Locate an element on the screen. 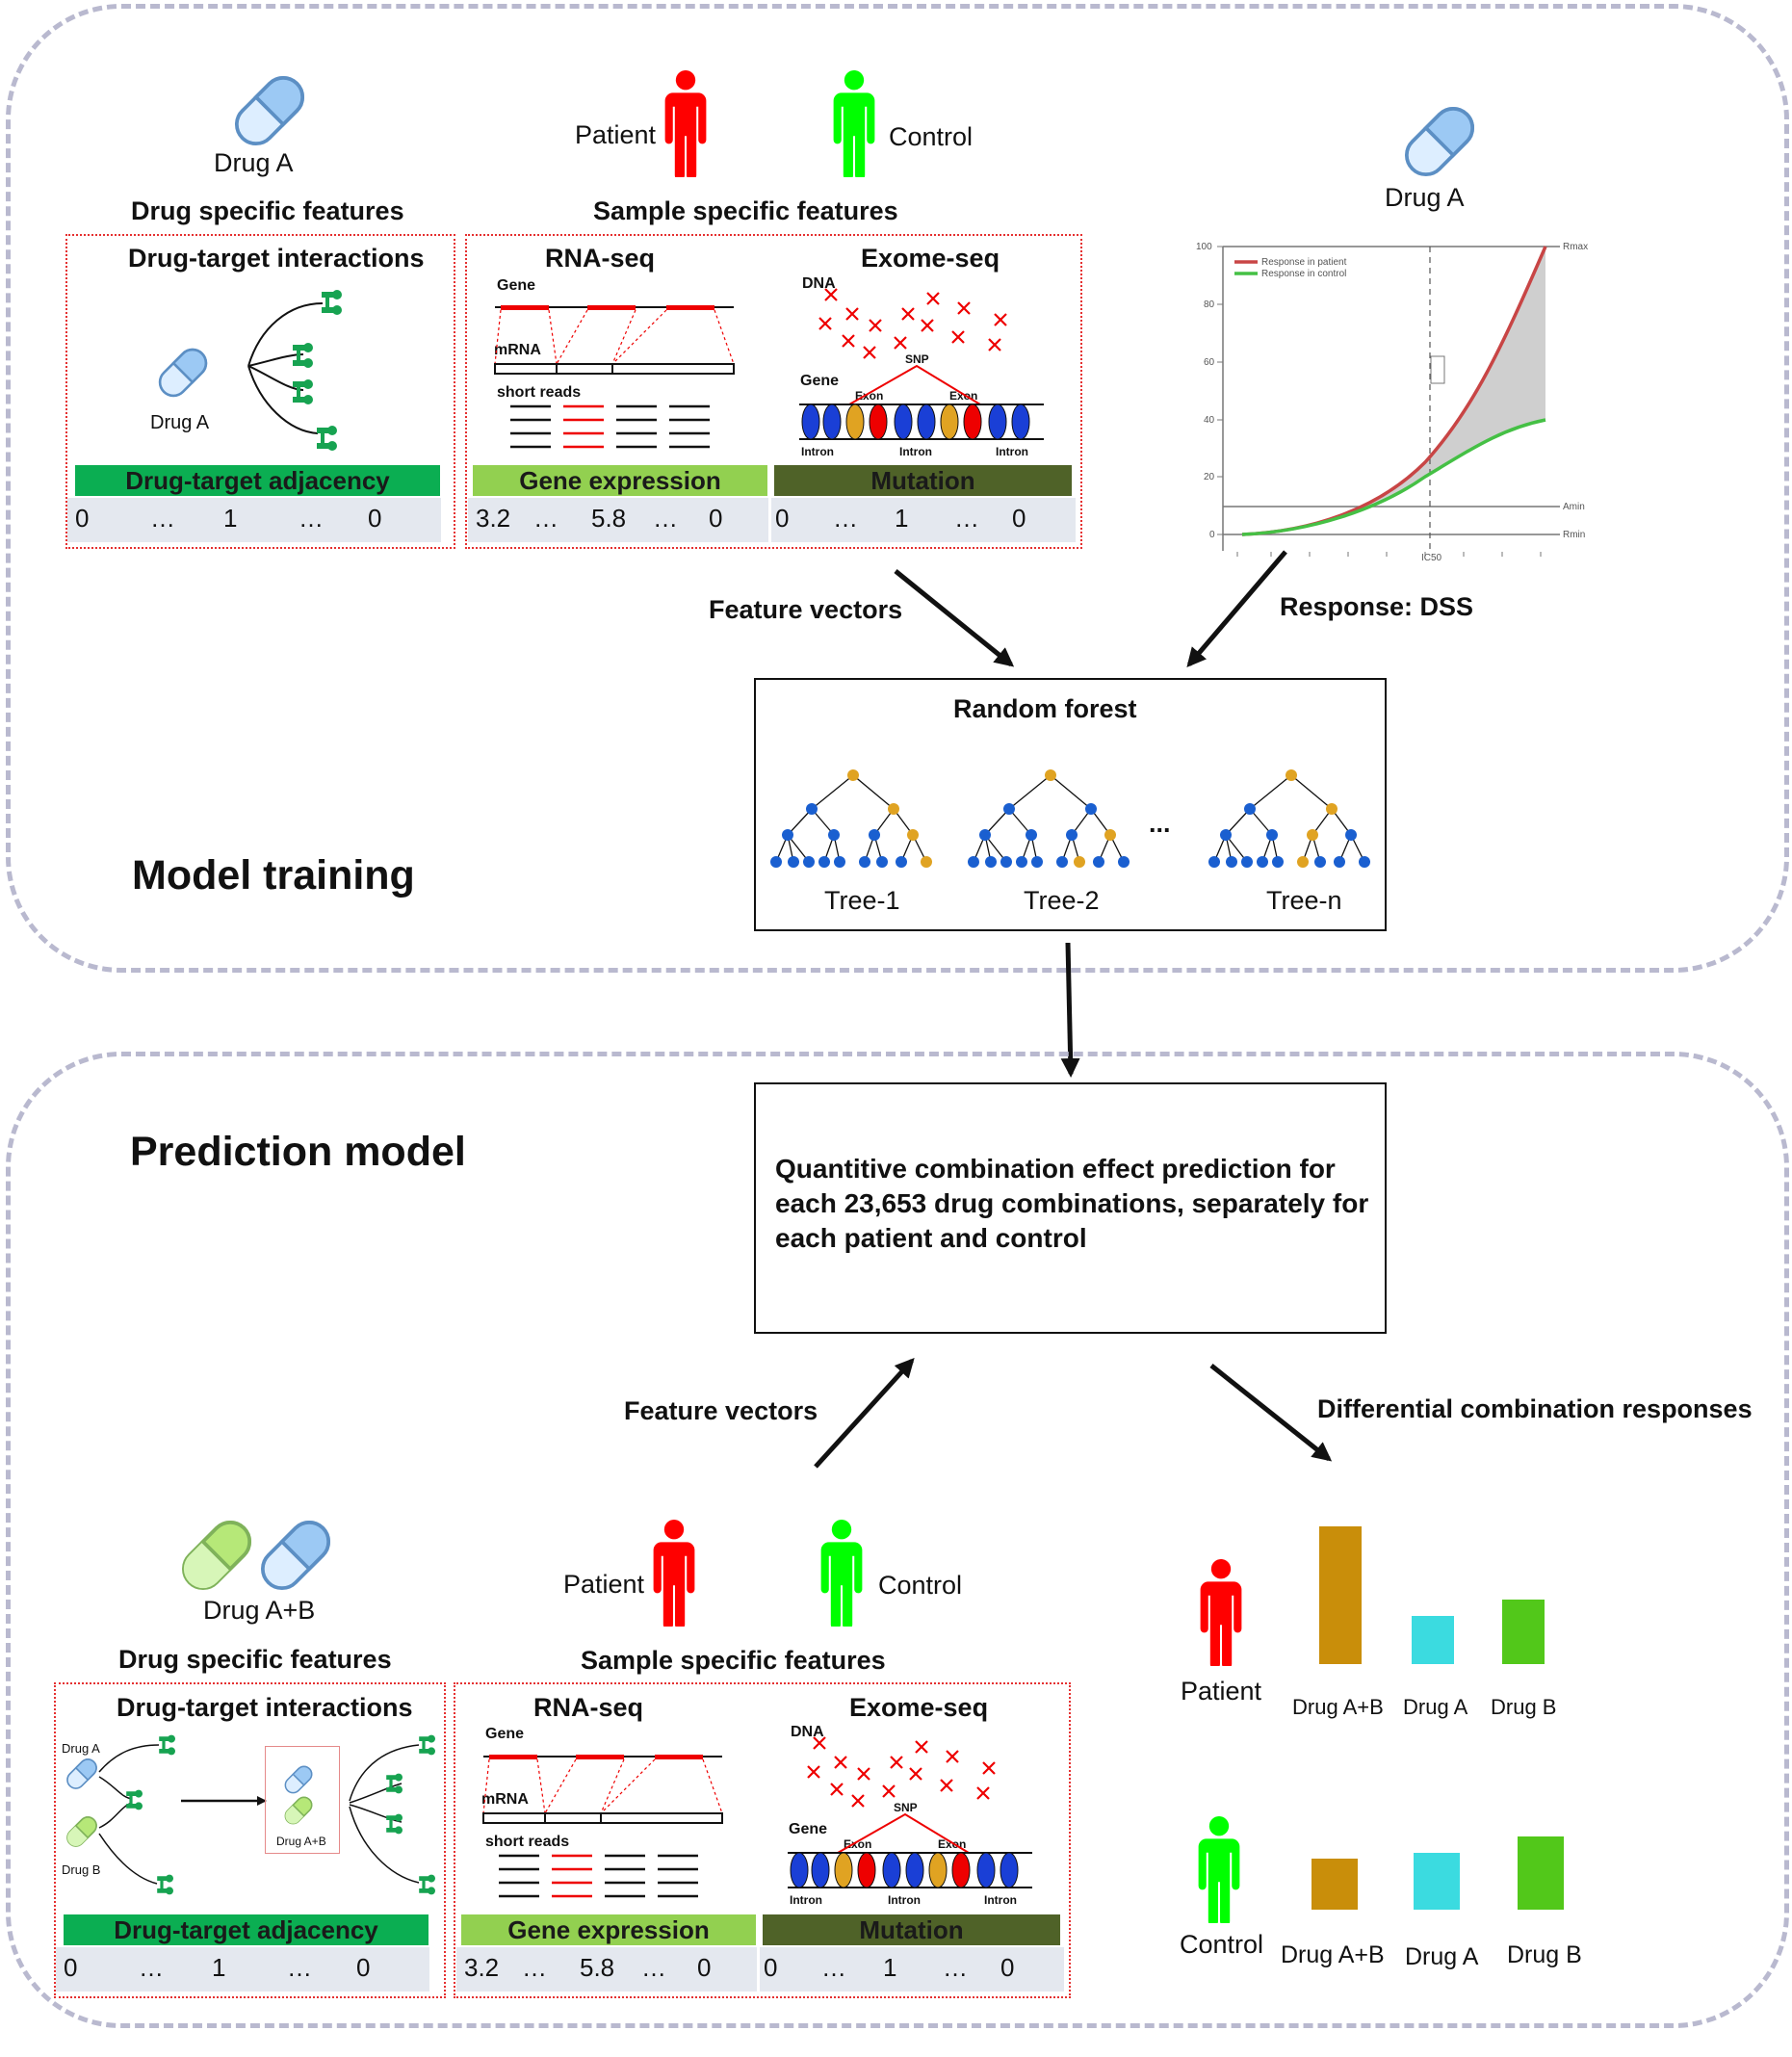  response-bar-label: Drug A is located at coordinates (1442, 1956).